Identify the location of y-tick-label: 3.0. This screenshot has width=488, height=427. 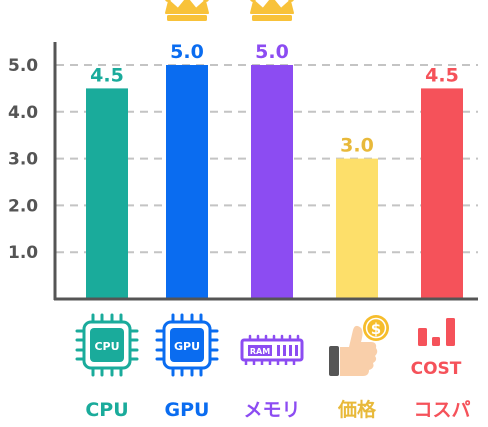
(23, 160).